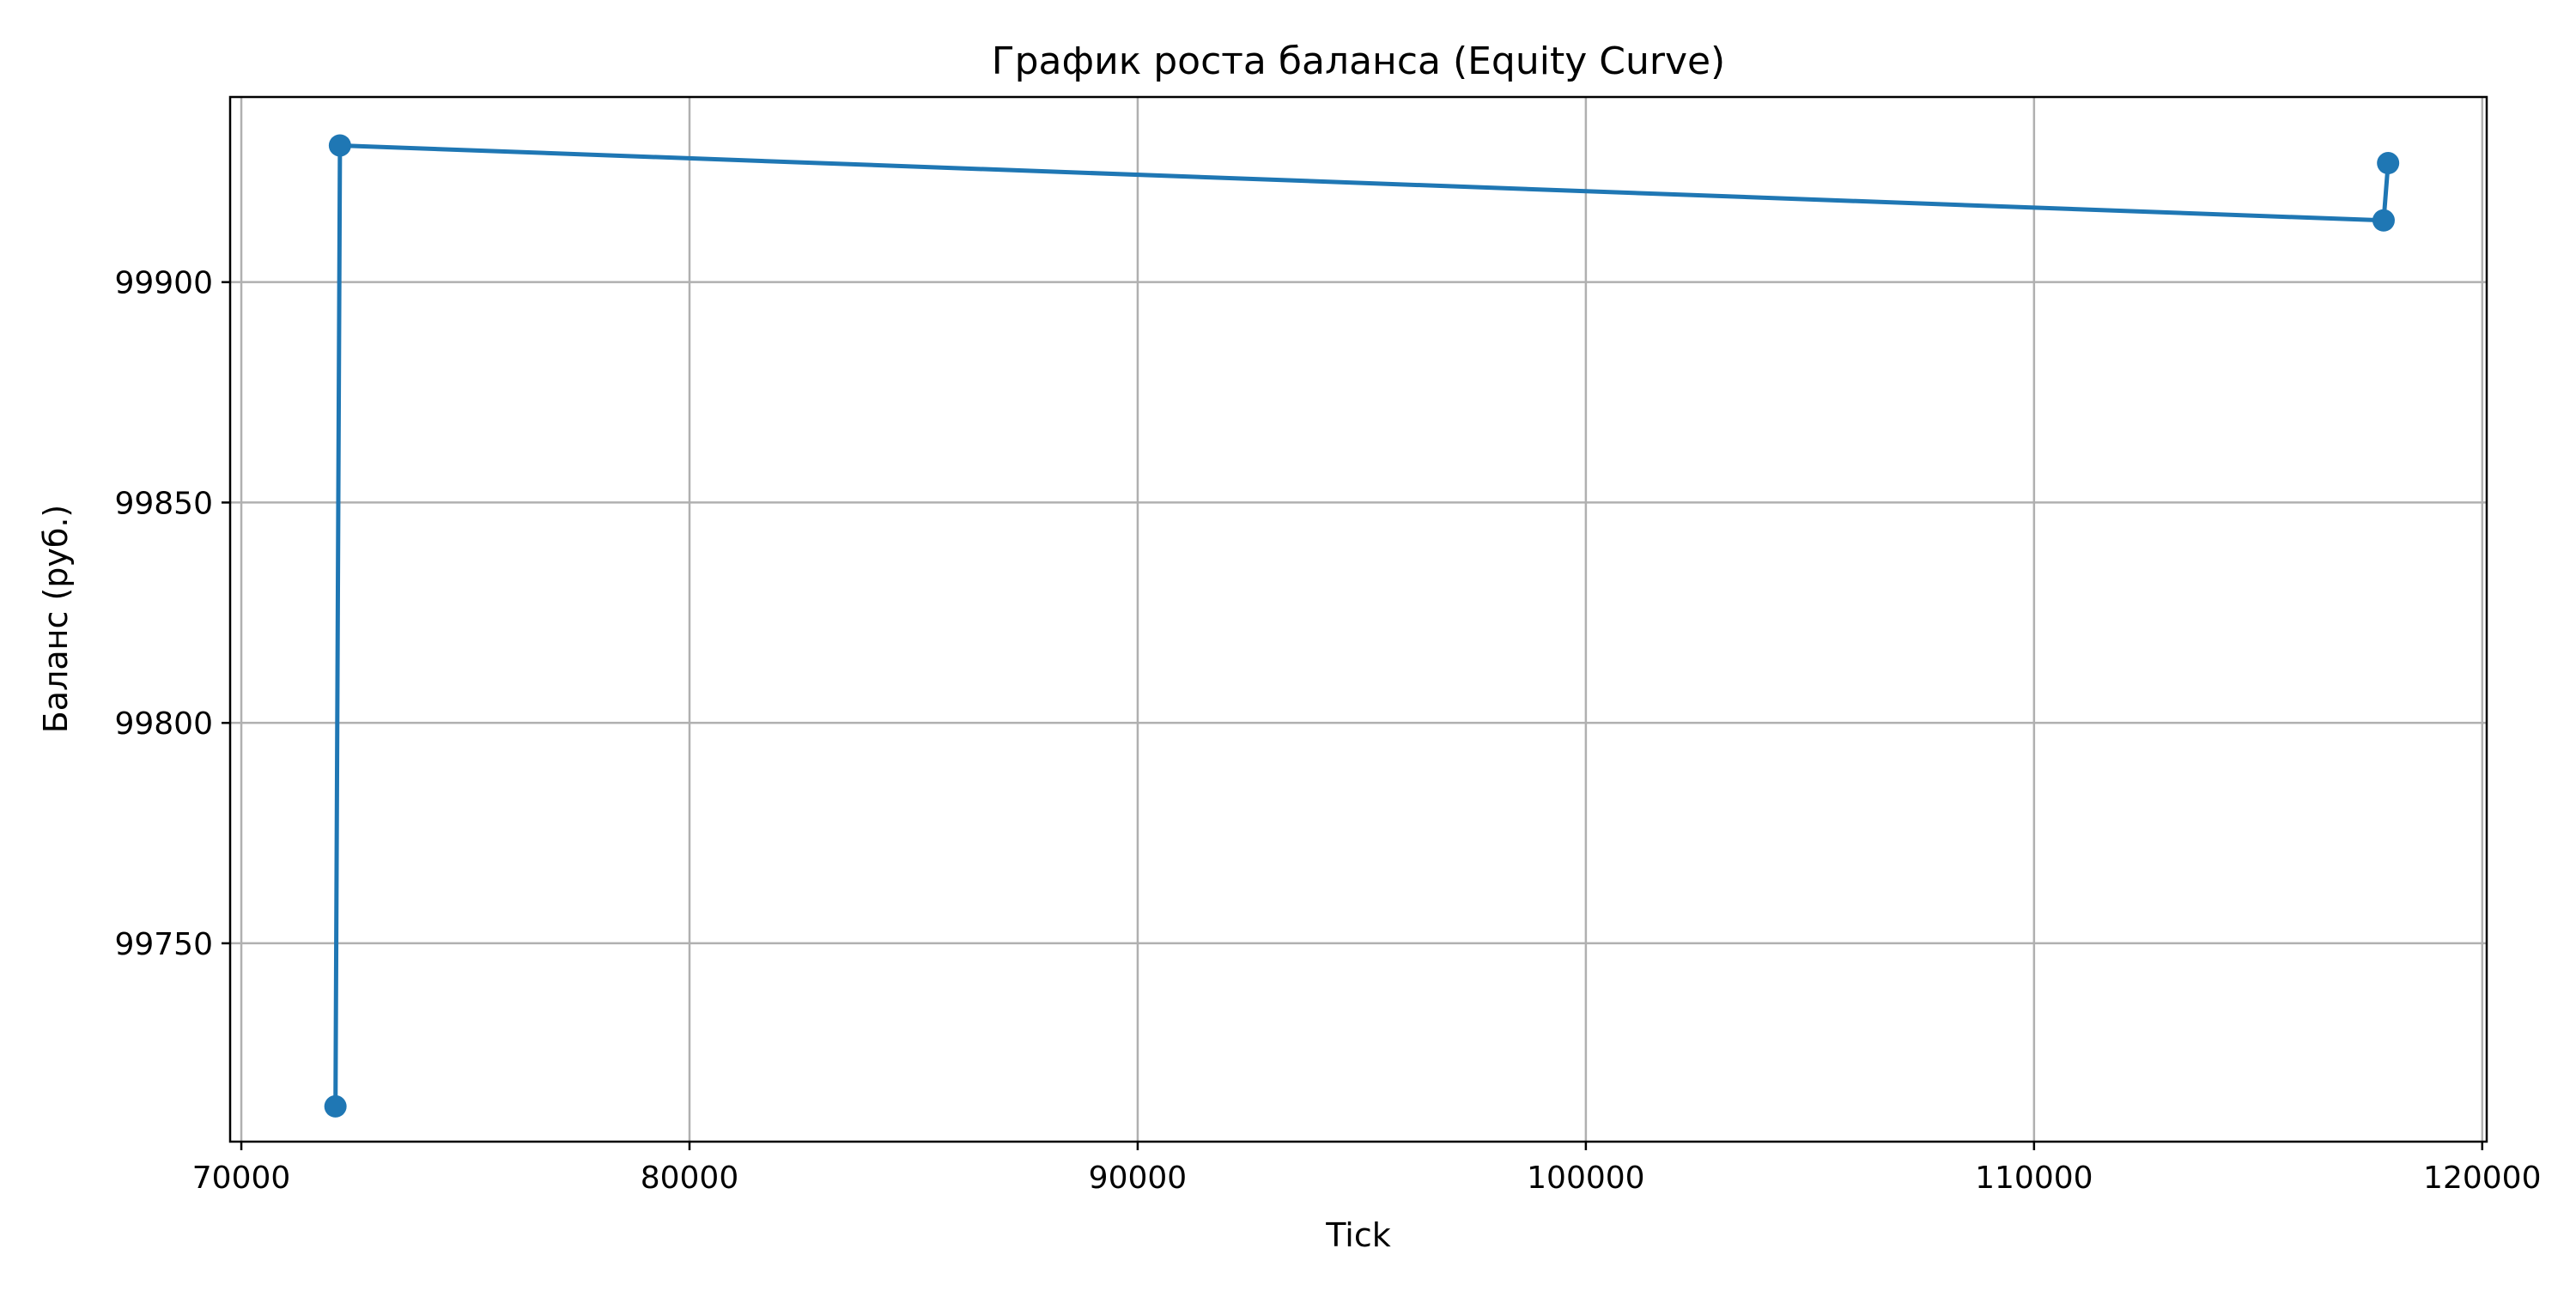 Image resolution: width=2576 pixels, height=1291 pixels. Describe the element at coordinates (1586, 1178) in the screenshot. I see `x-tick-label: 100000` at that location.